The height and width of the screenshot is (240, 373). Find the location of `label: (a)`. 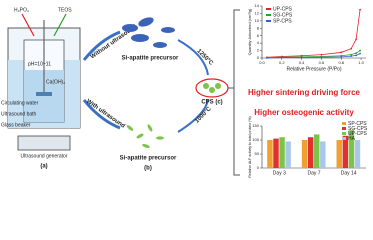

label: (a) is located at coordinates (43, 167).